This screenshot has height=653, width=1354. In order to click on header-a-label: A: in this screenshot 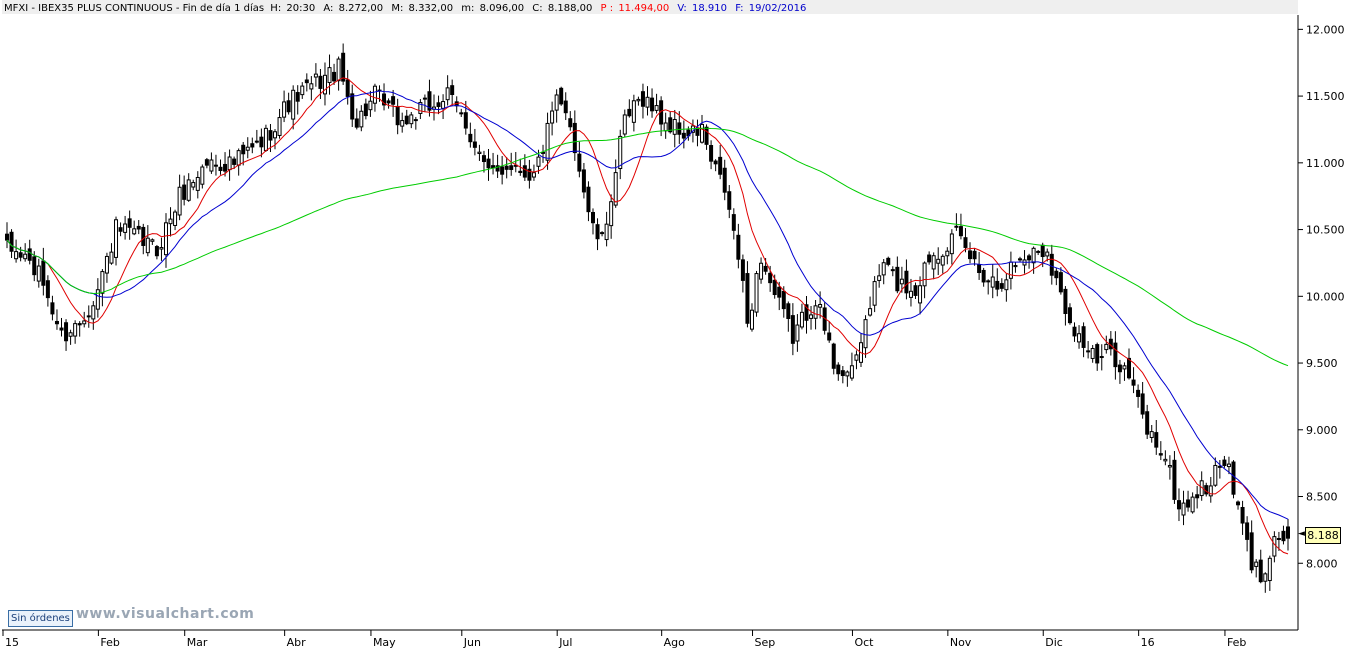, I will do `click(328, 8)`.